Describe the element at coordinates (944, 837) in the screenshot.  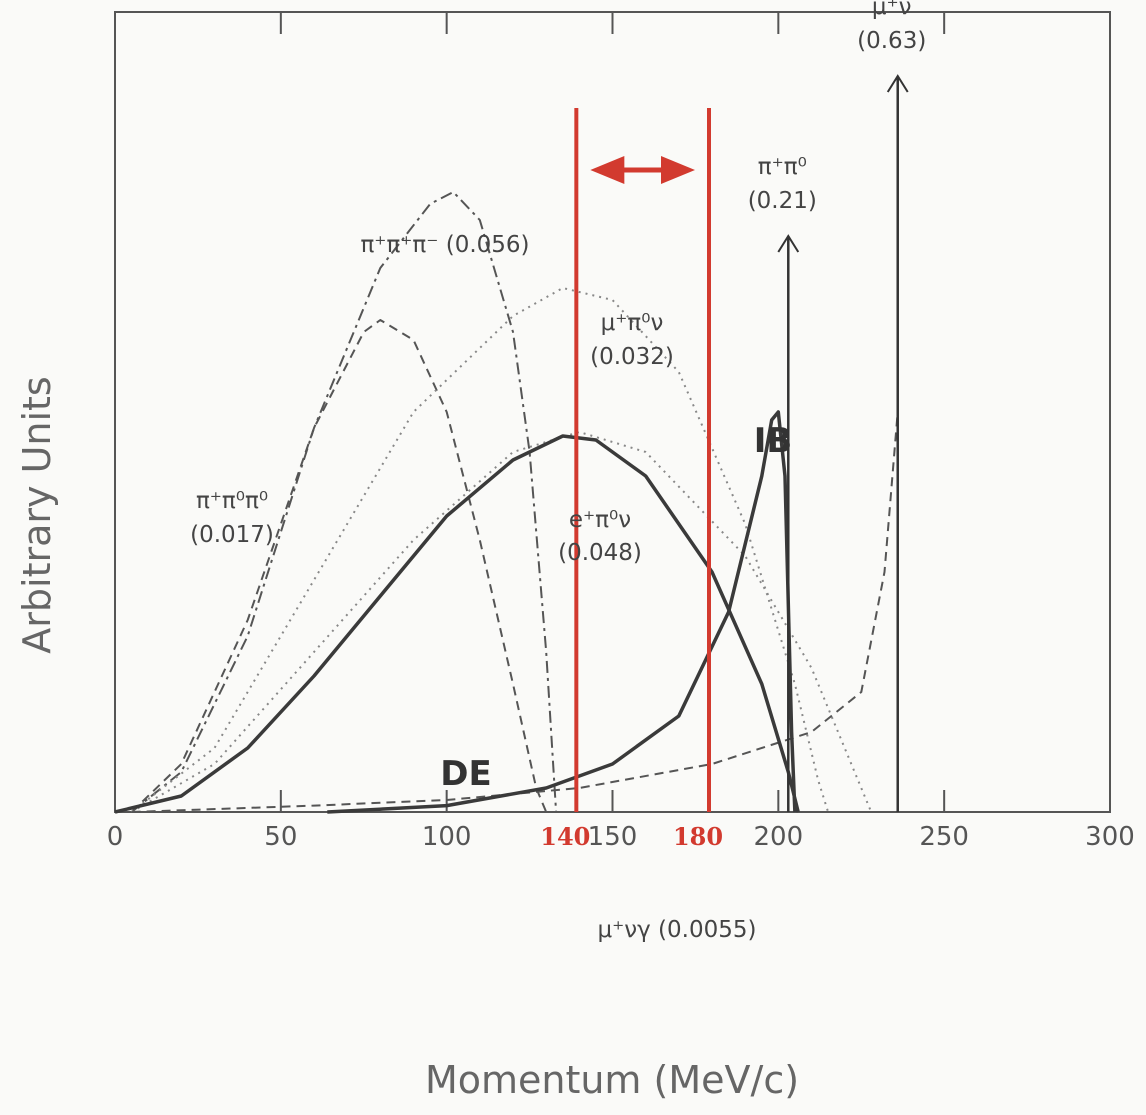
I see `x-tick-label: 250` at that location.